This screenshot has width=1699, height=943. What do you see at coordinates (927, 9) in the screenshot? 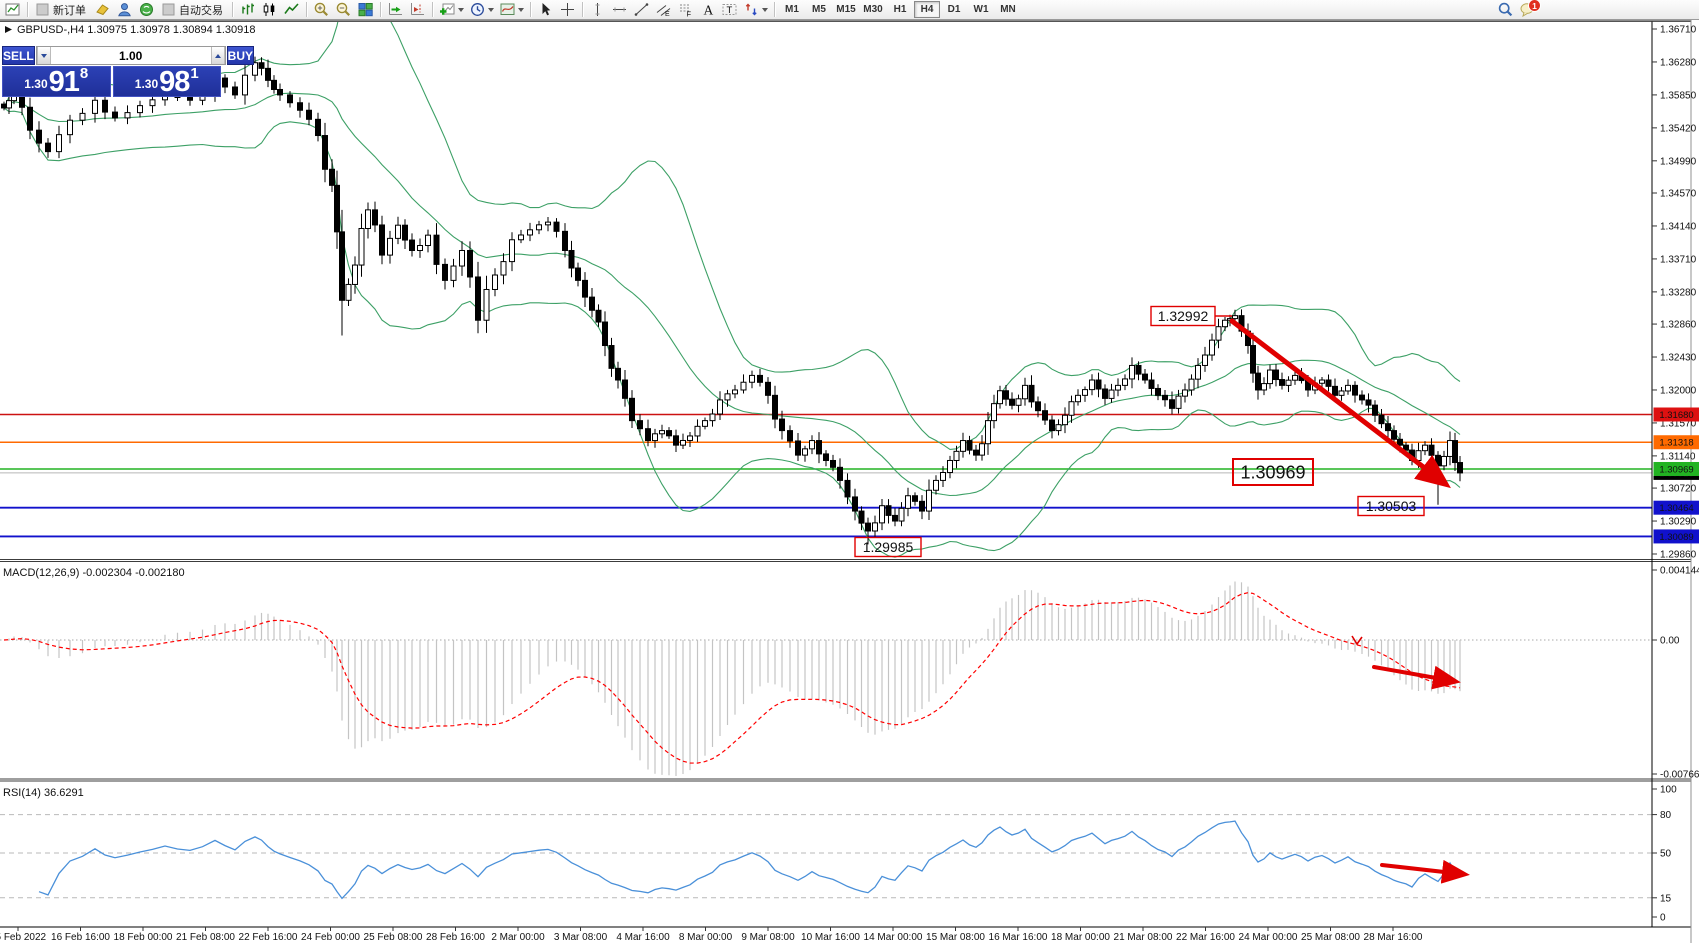
I see `timeframe-H4: H4` at bounding box center [927, 9].